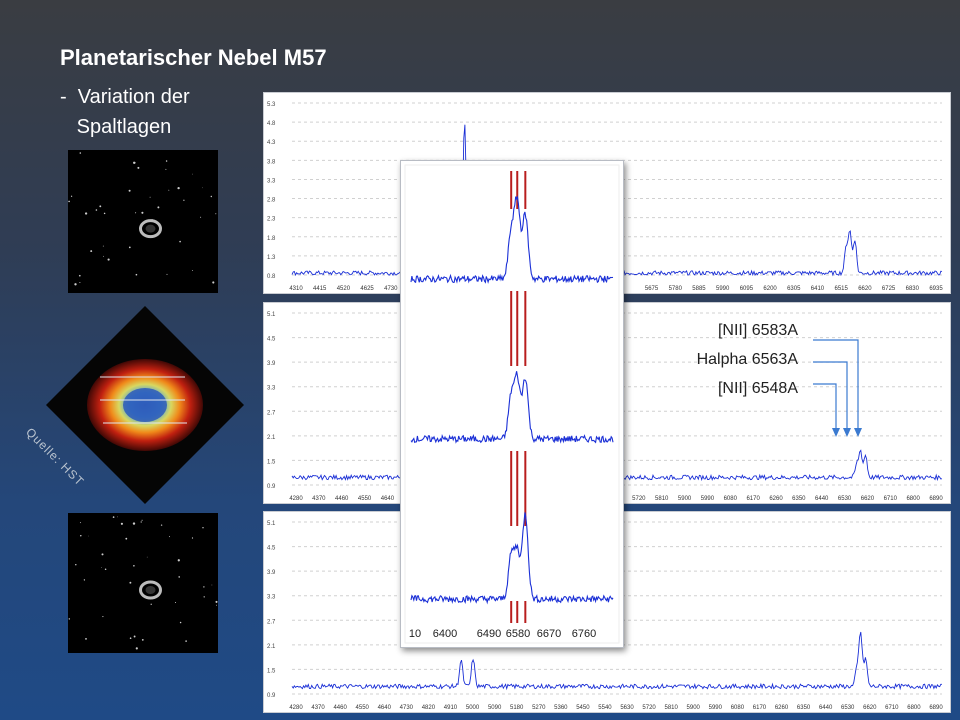  Describe the element at coordinates (495, 708) in the screenshot. I see `x-tick-label: 5090` at that location.